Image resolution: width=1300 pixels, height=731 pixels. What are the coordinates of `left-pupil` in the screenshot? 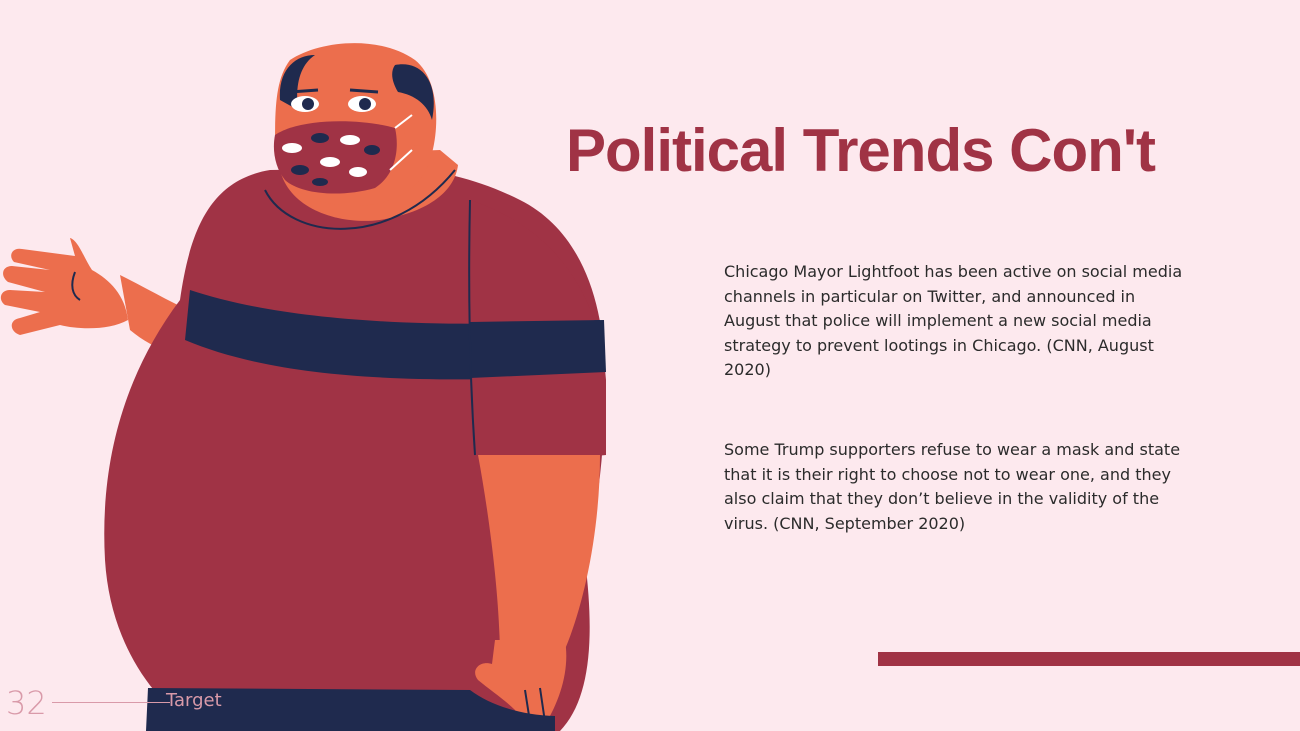 It's located at (308, 104).